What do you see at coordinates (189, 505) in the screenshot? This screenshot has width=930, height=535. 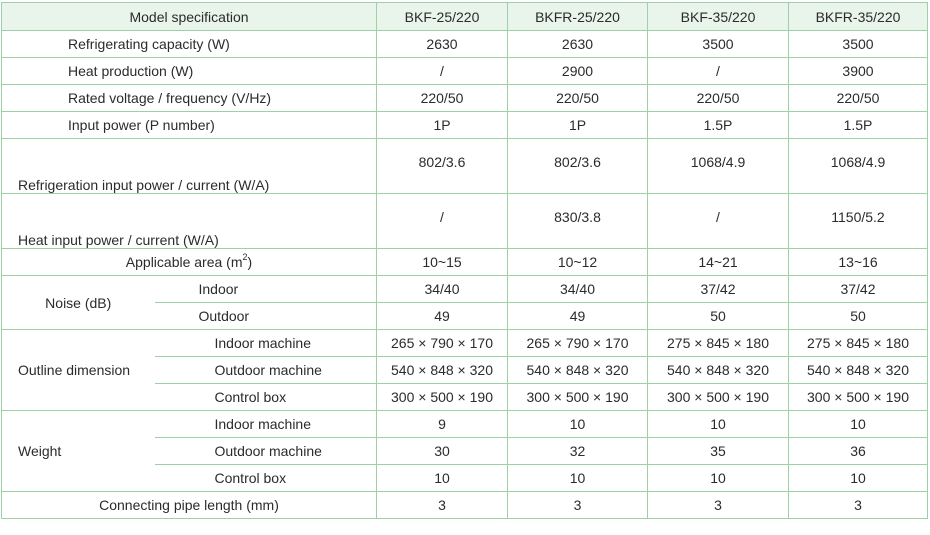 I see `row-label: Connecting pipe length (mm)` at bounding box center [189, 505].